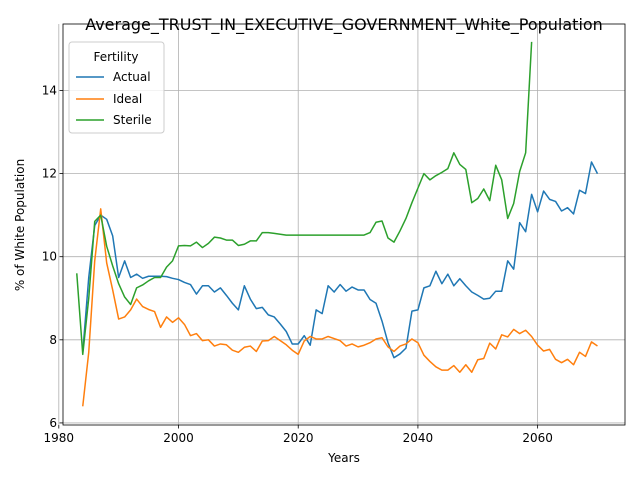 This screenshot has width=640, height=484. I want to click on legend-label-ideal: Ideal, so click(127, 99).